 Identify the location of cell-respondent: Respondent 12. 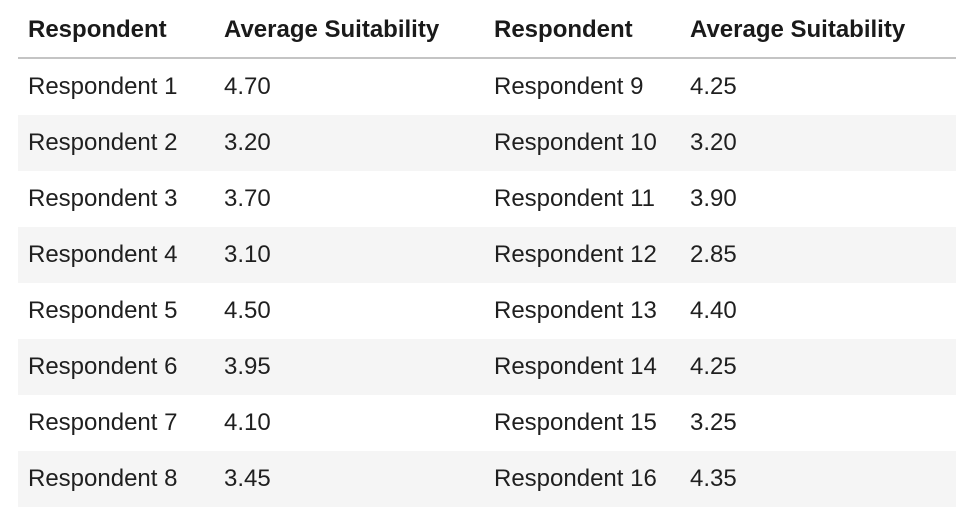
(582, 255).